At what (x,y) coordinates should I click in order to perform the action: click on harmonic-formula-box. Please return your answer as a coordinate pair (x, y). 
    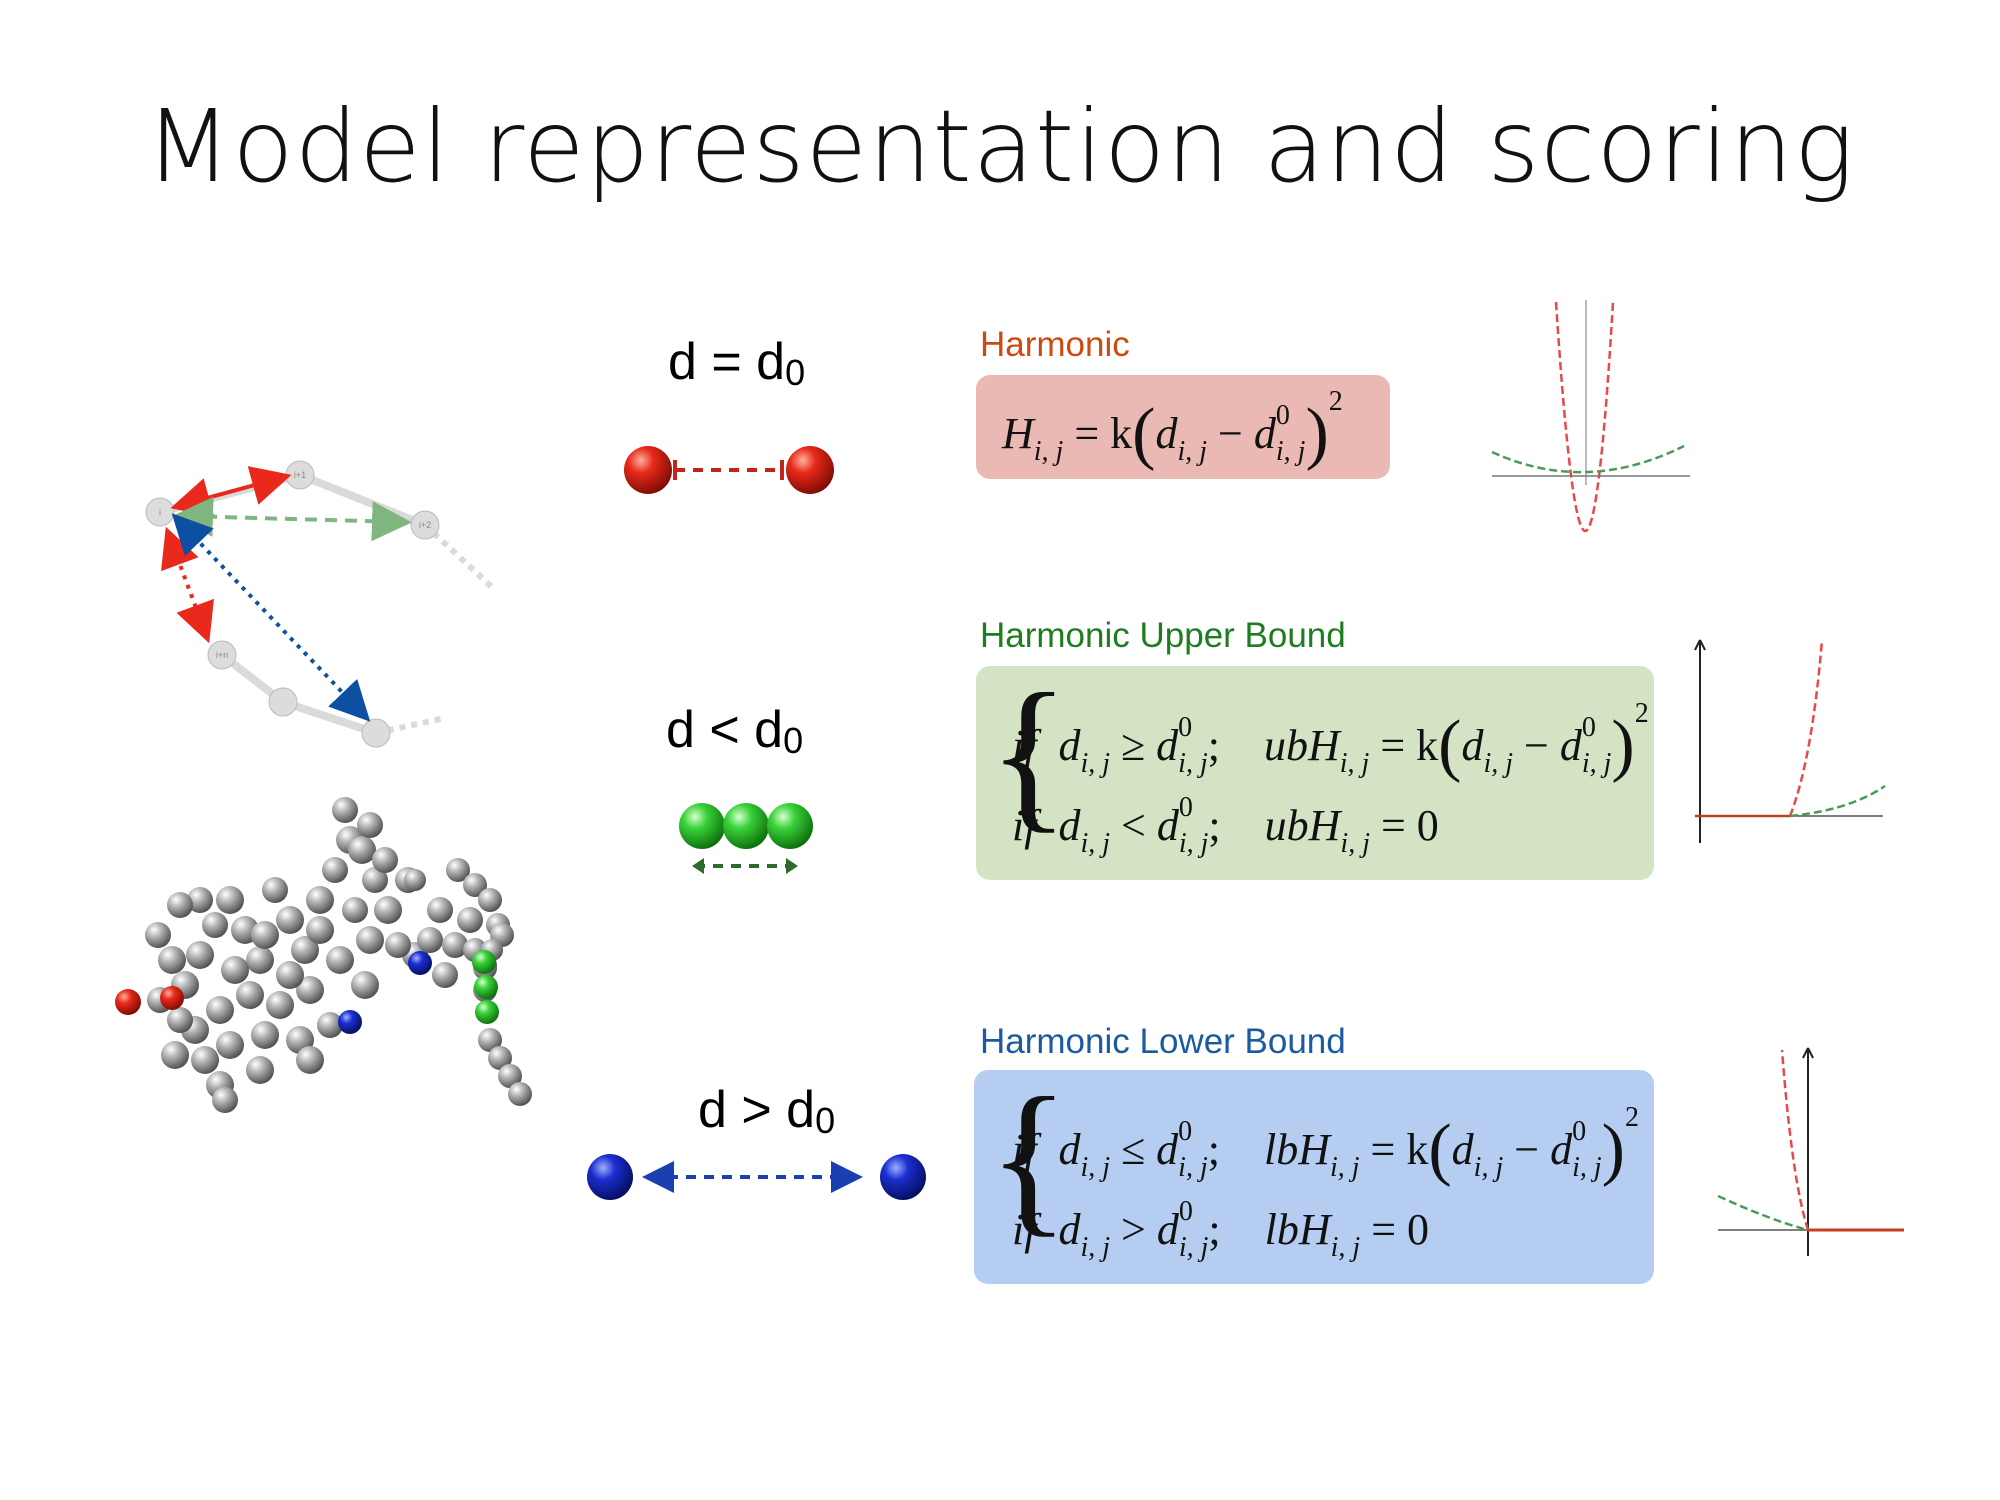
    Looking at the image, I should click on (1183, 427).